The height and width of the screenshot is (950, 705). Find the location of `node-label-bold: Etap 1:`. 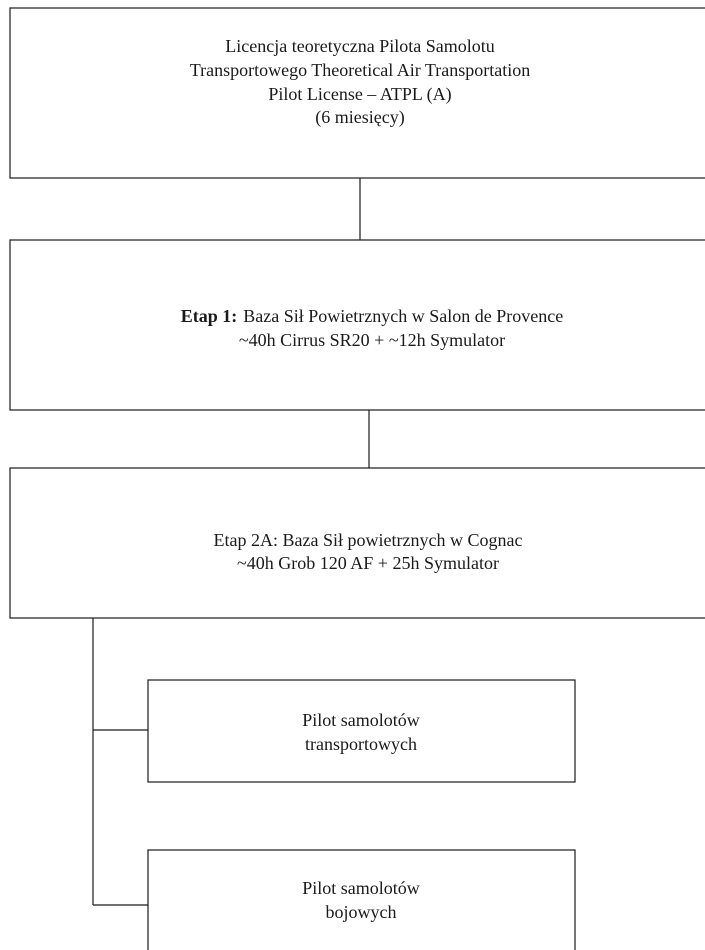

node-label-bold: Etap 1: is located at coordinates (209, 316).